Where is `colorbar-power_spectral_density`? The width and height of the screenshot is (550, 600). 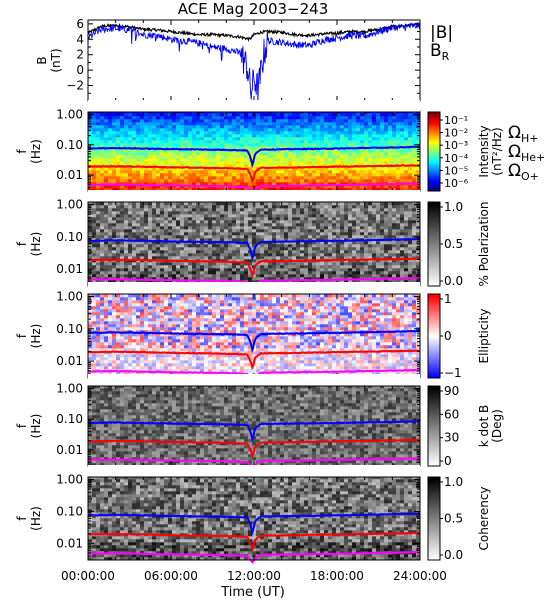 colorbar-power_spectral_density is located at coordinates (434, 152).